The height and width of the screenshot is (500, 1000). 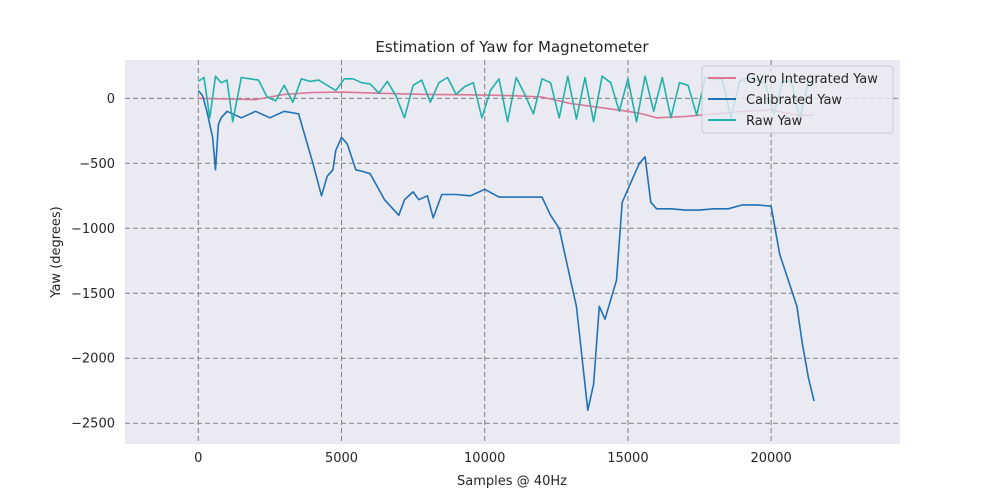 I want to click on x-axis-label: Samples @ 40Hz, so click(x=512, y=481).